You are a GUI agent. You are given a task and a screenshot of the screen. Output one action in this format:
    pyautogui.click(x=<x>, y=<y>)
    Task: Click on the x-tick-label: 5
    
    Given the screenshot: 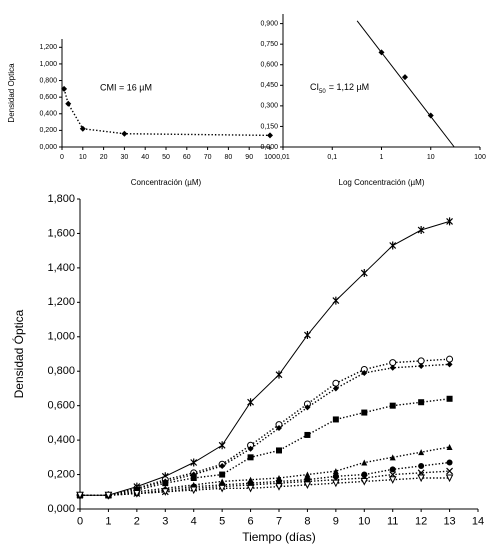 What is the action you would take?
    pyautogui.click(x=222, y=522)
    